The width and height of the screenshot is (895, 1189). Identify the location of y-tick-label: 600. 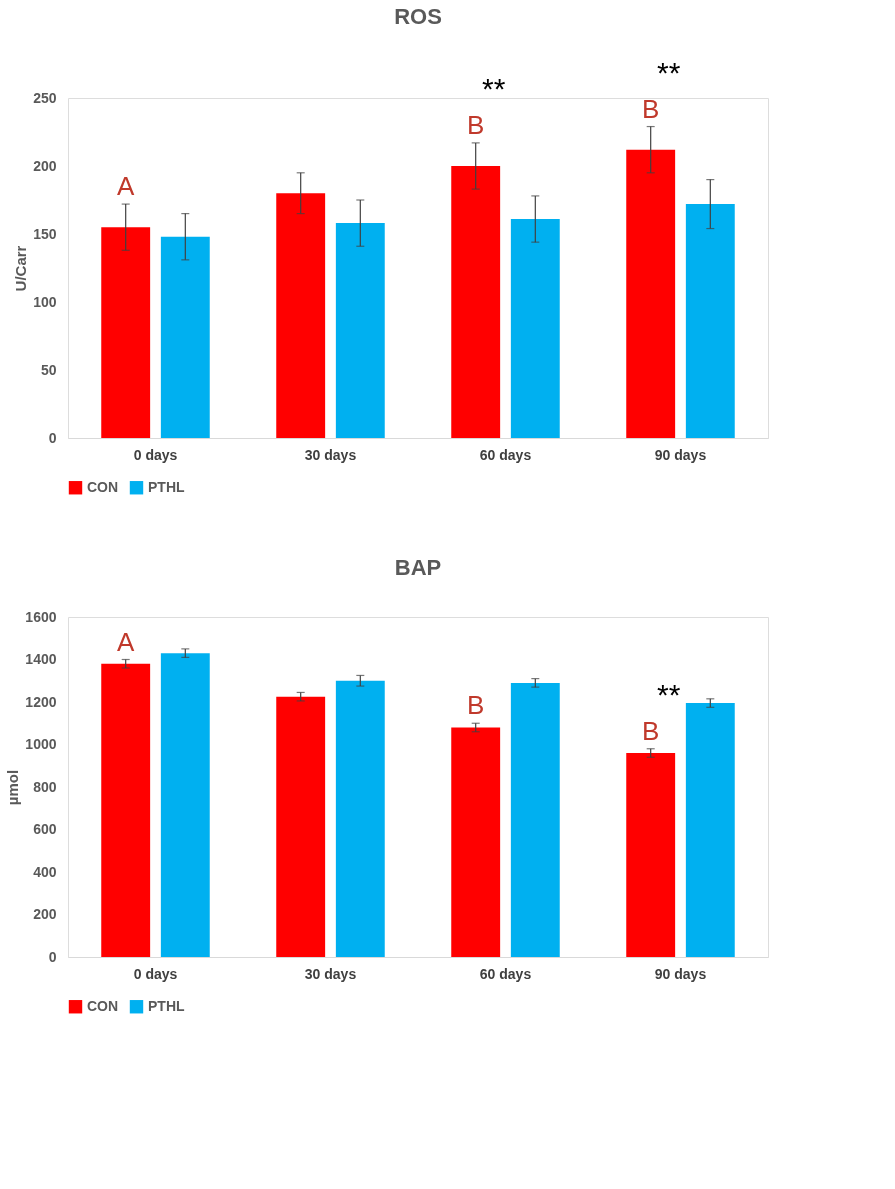
(45, 829).